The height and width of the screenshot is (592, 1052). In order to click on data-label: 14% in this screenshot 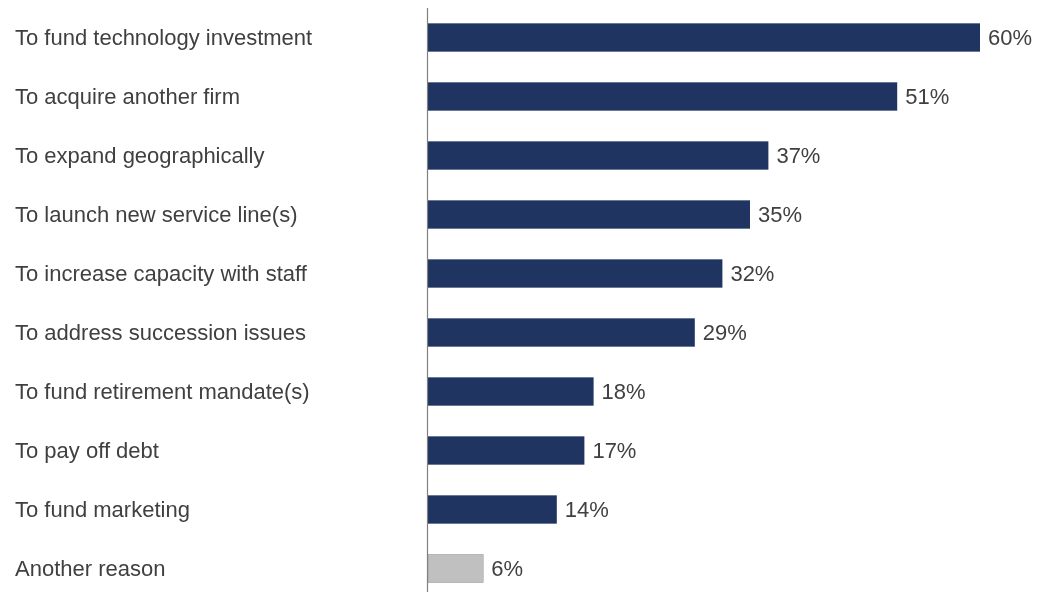, I will do `click(586, 510)`.